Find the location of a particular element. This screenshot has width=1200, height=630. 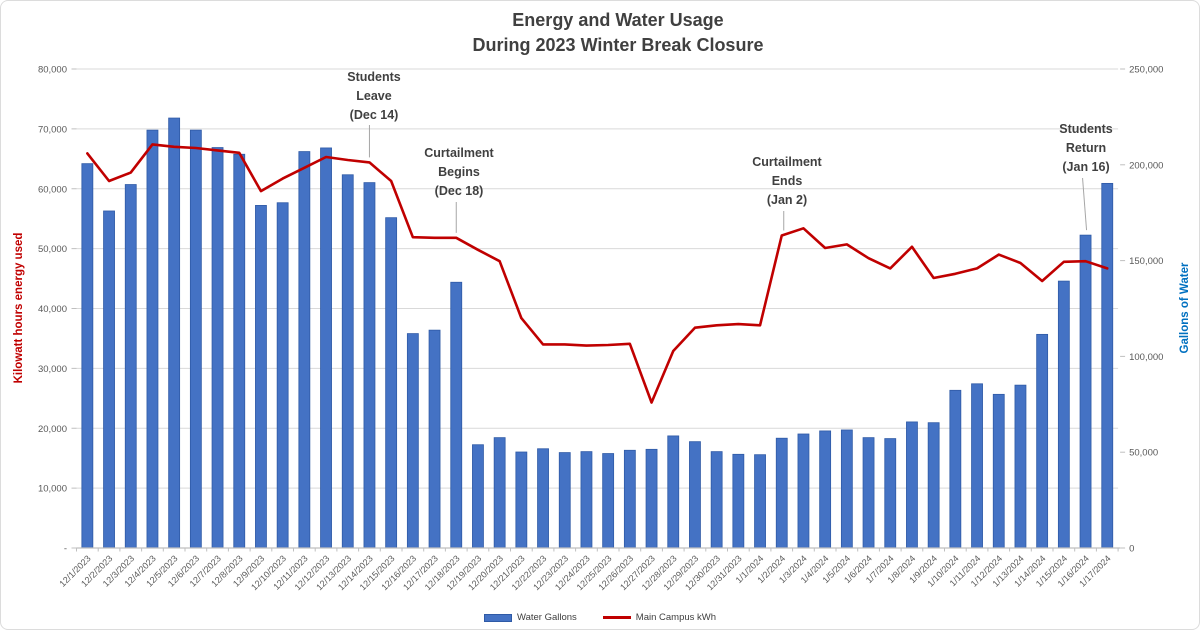

annotation-curtailment-ends: Curtailment Ends (Jan 2) is located at coordinates (787, 181).